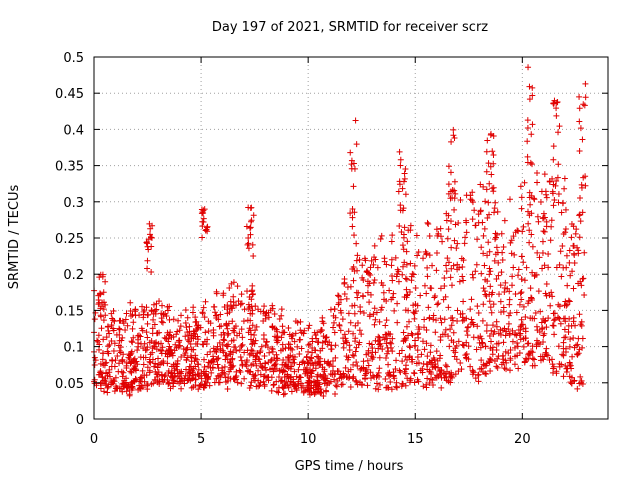 Image resolution: width=640 pixels, height=480 pixels. Describe the element at coordinates (522, 439) in the screenshot. I see `x-tick-label: 20` at that location.